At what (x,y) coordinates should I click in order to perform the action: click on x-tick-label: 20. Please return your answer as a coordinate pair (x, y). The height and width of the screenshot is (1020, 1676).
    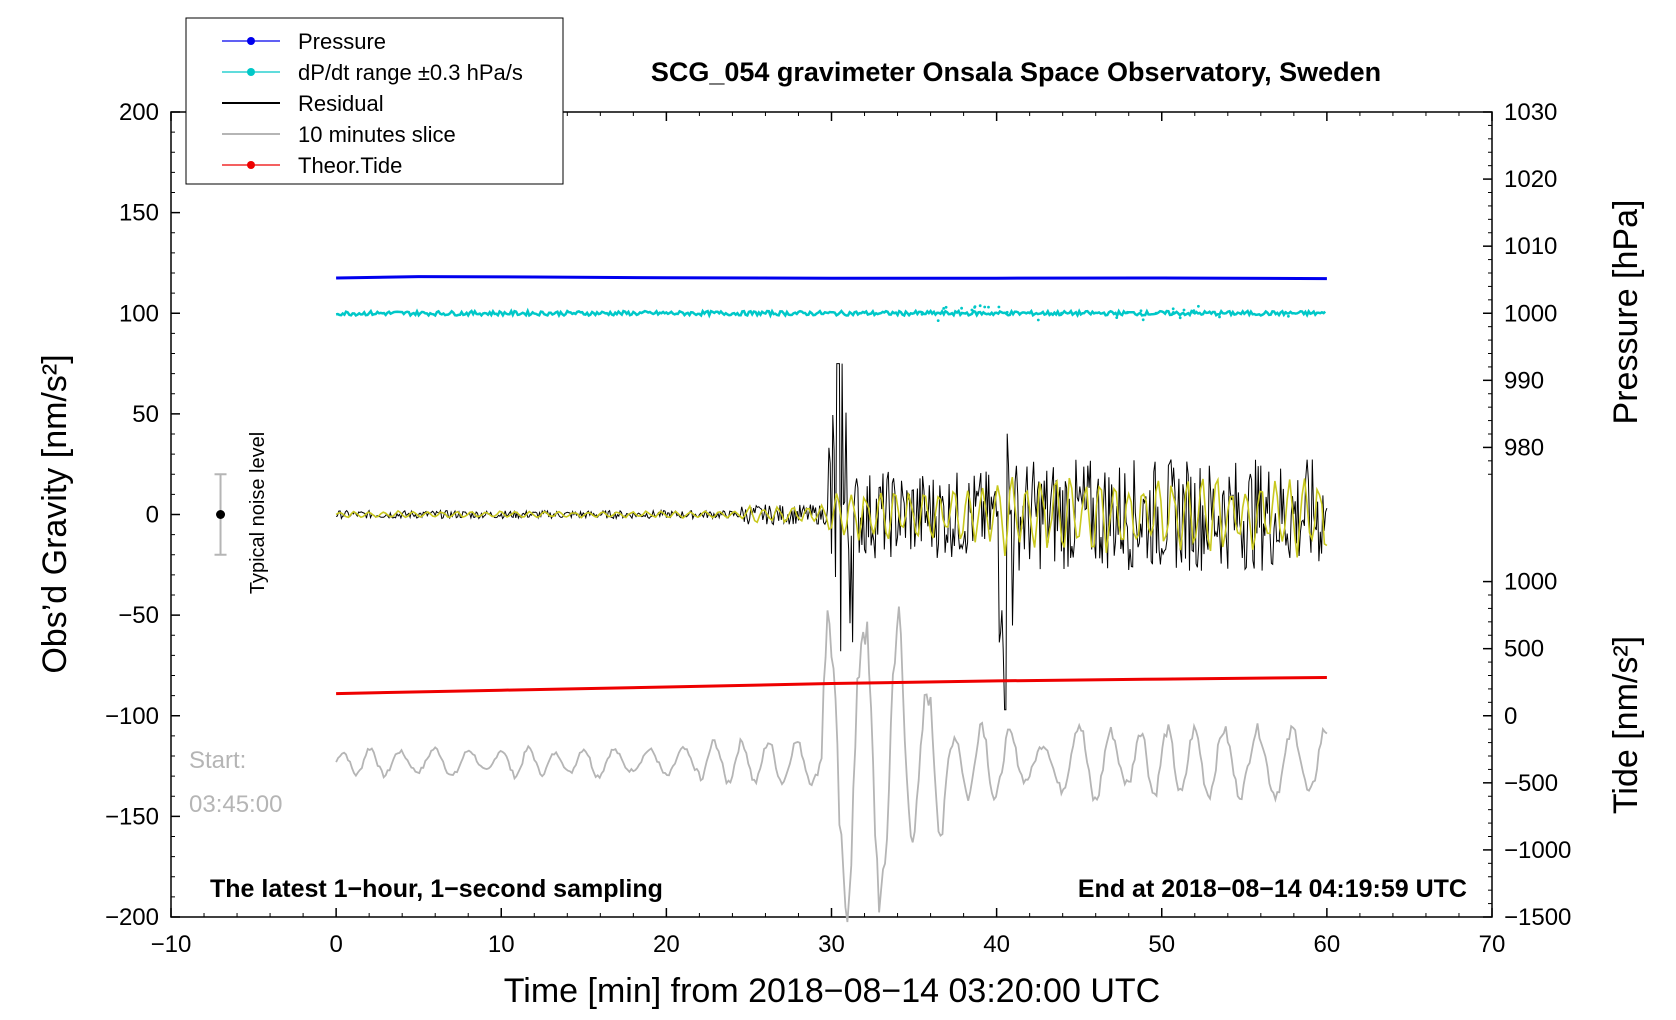
    Looking at the image, I should click on (666, 944).